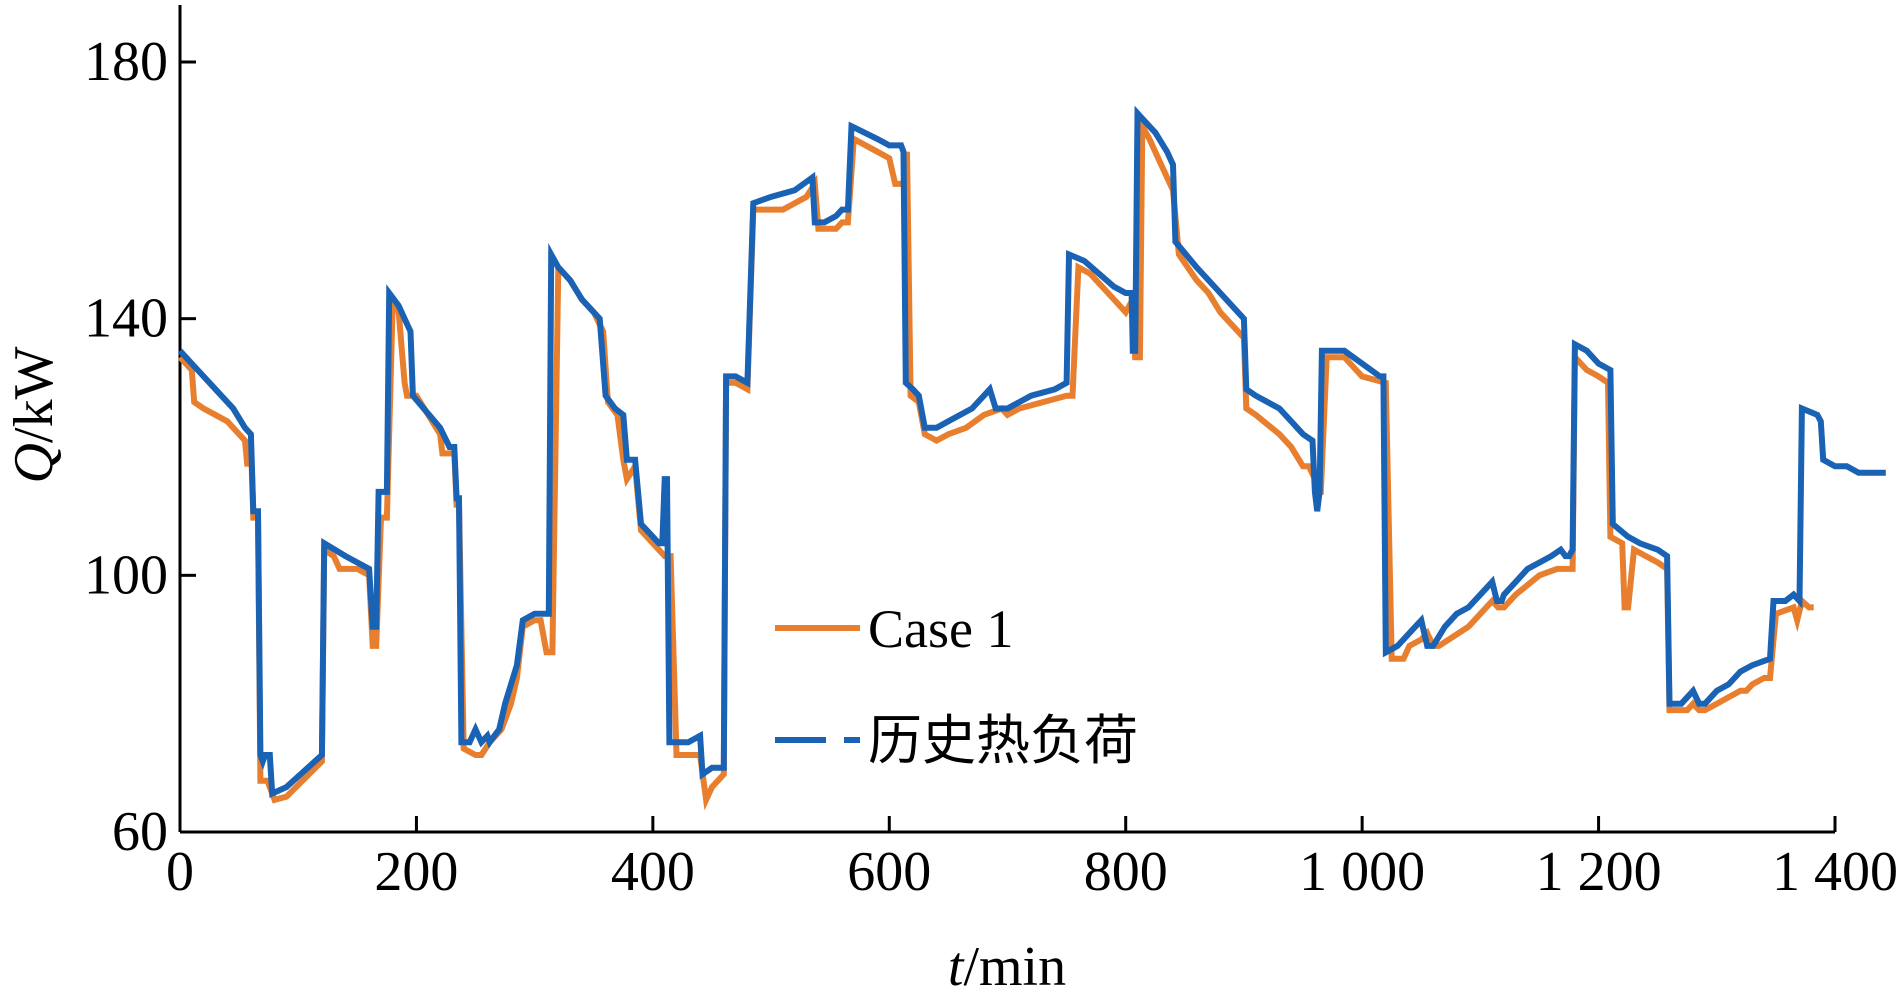 The width and height of the screenshot is (1904, 1007). Describe the element at coordinates (126, 575) in the screenshot. I see `y-tick-label: 100` at that location.